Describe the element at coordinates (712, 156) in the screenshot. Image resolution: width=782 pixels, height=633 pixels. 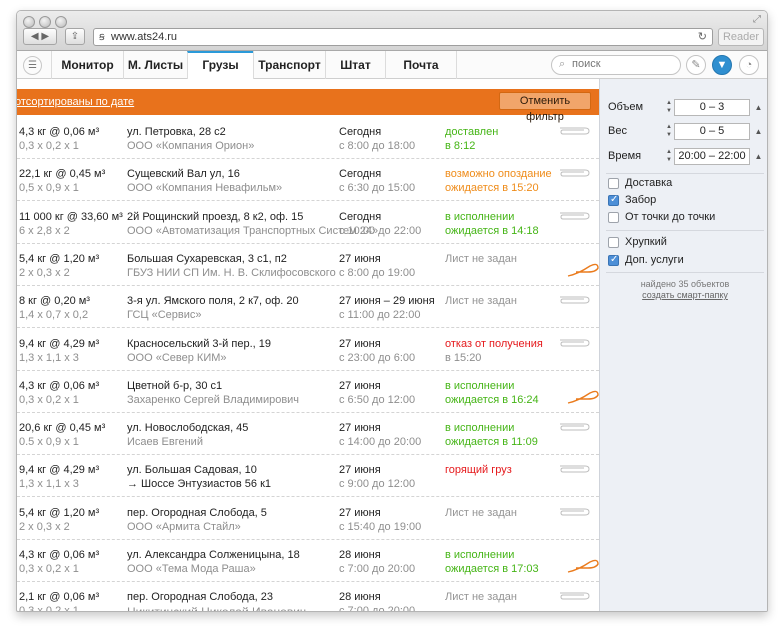
I see `time-range: 20:00 – 22:00` at that location.